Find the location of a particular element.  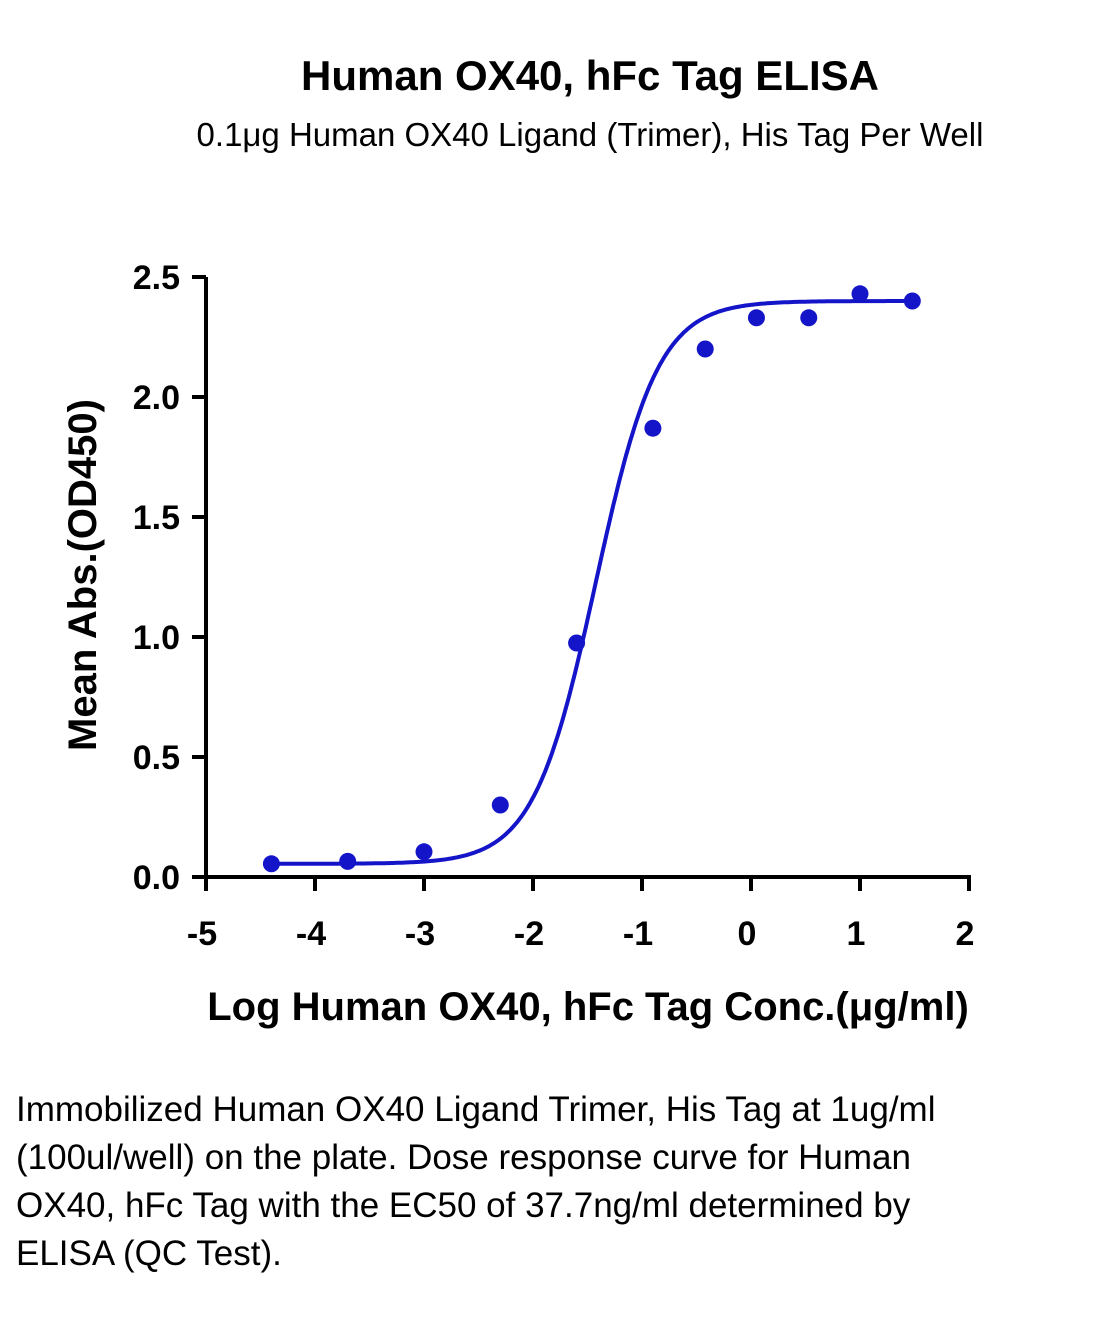

y-tick-label: 1.0 is located at coordinates (156, 638).